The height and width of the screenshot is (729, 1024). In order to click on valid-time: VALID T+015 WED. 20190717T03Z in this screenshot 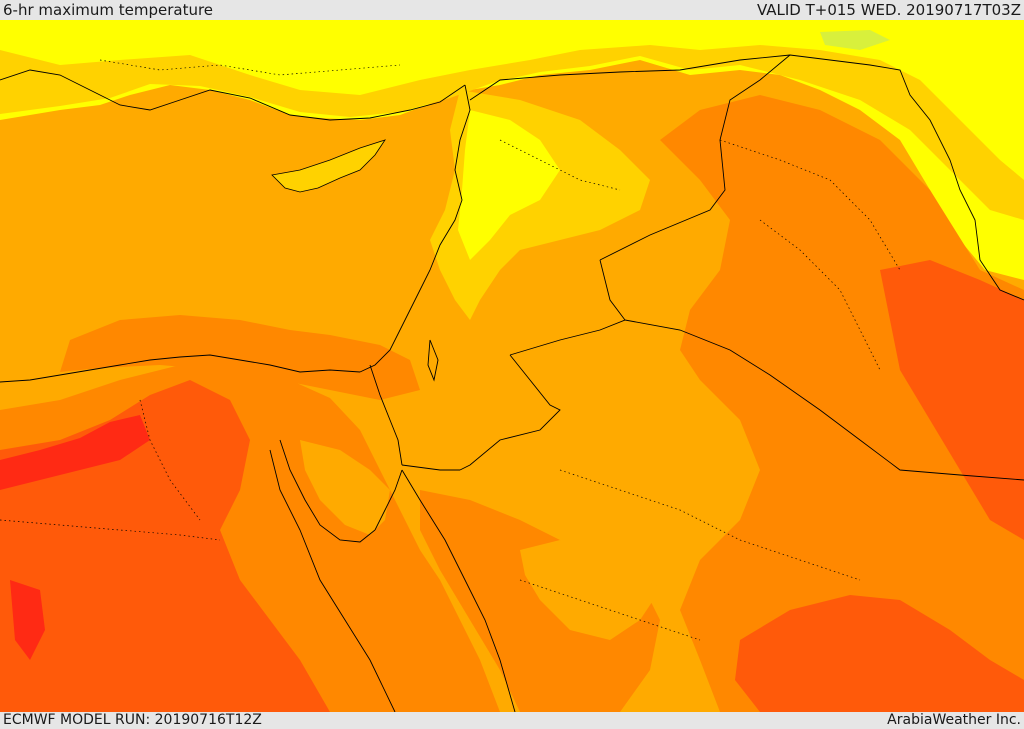, I will do `click(888, 10)`.